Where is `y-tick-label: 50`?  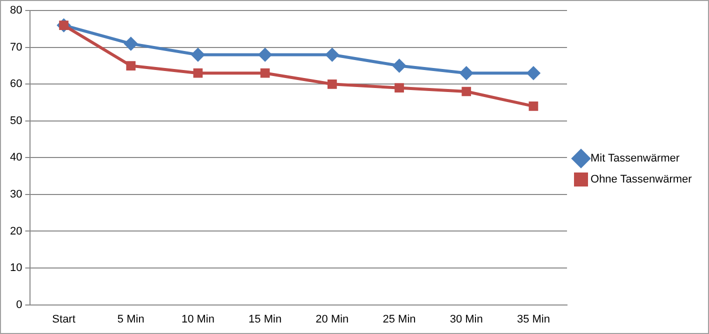 y-tick-label: 50 is located at coordinates (16, 120).